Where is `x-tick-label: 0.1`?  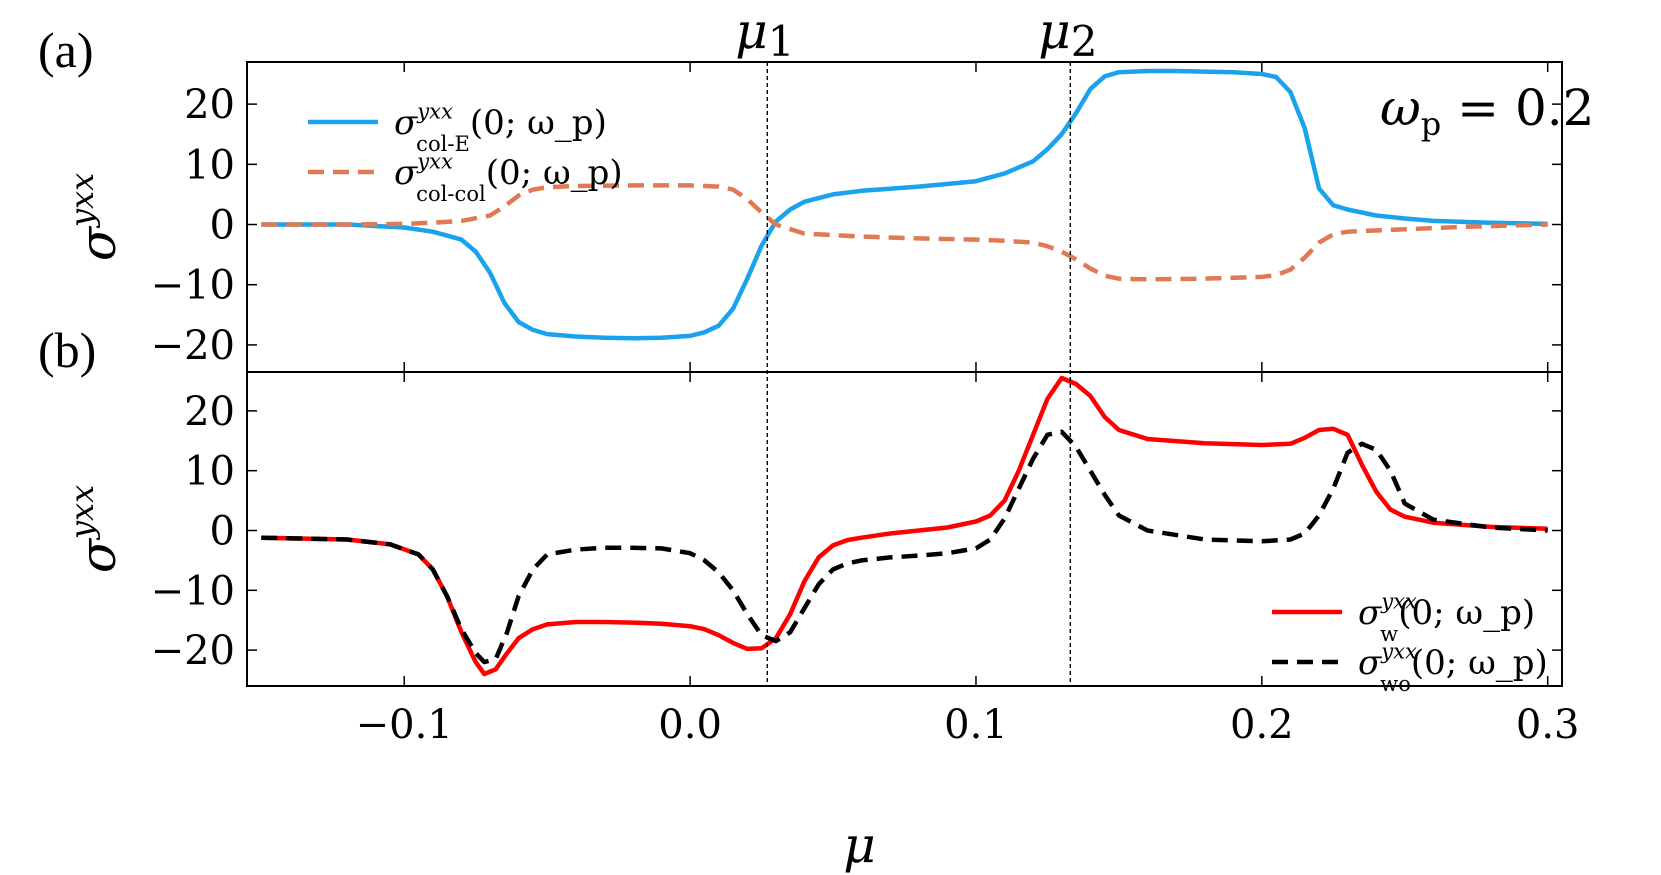
x-tick-label: 0.1 is located at coordinates (976, 725).